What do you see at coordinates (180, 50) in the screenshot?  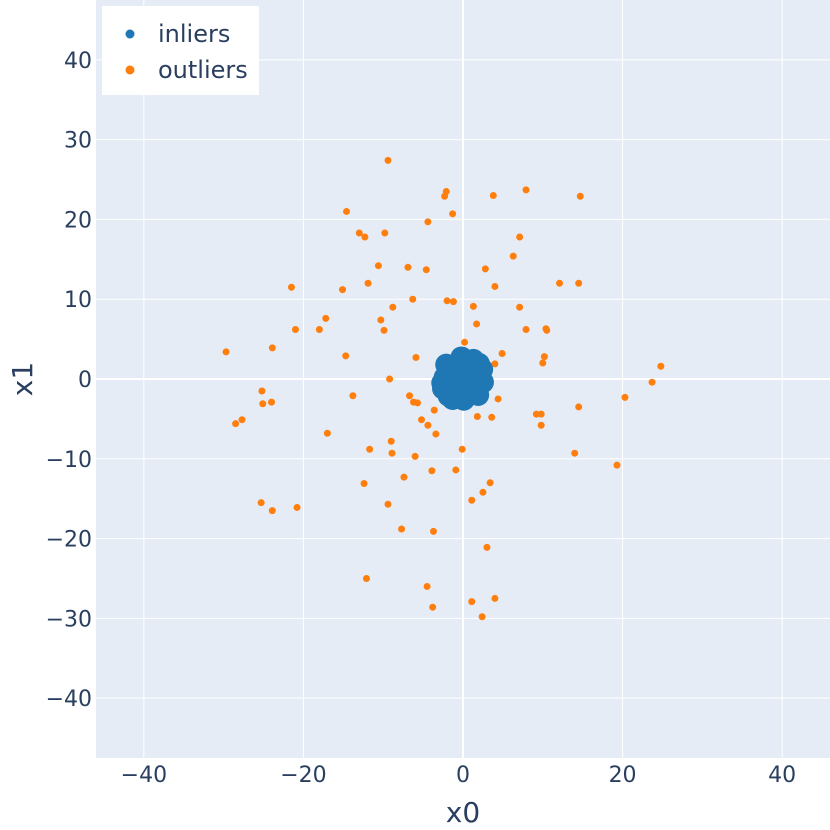 I see `legend: inliers outliers` at bounding box center [180, 50].